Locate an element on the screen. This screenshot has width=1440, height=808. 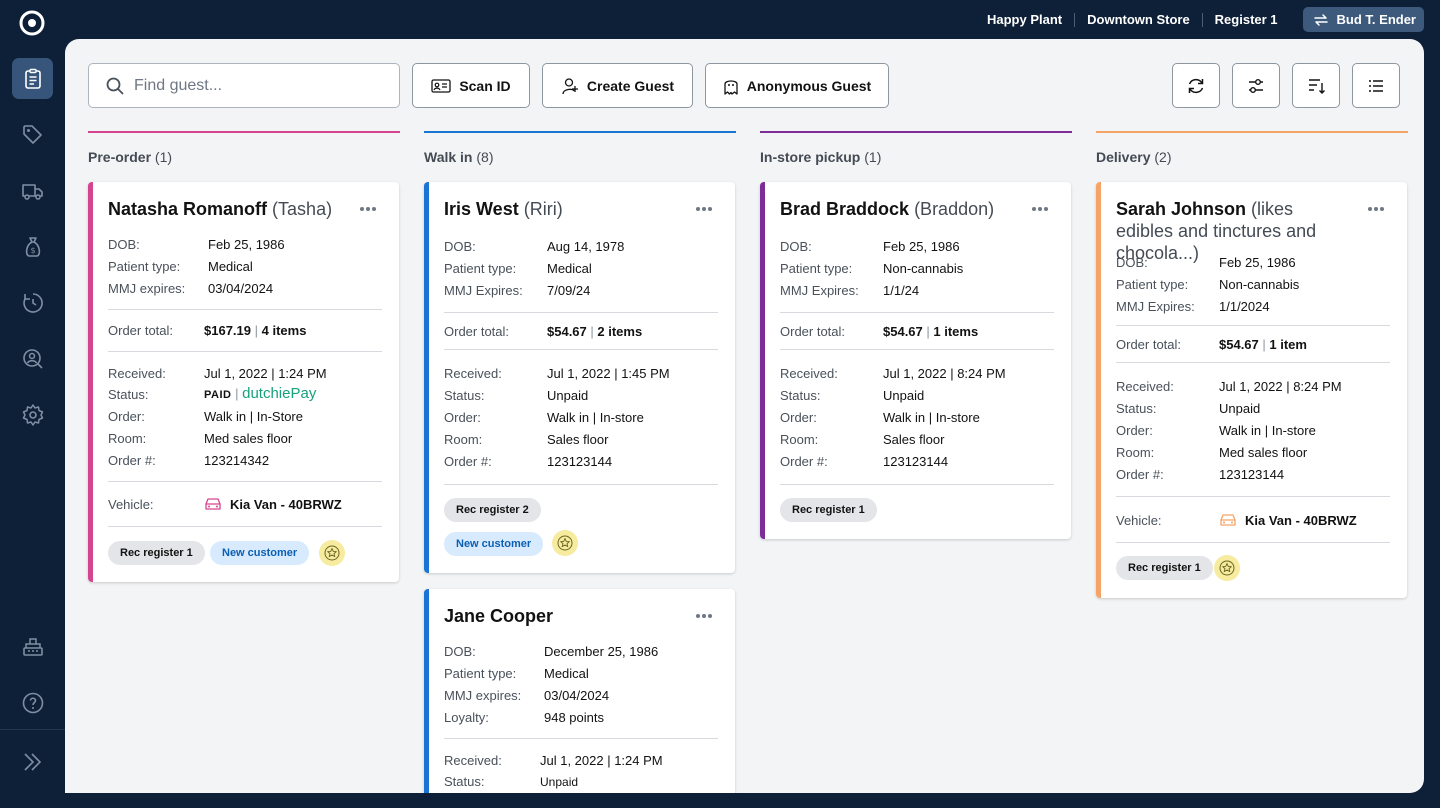
mmj-expires-value: 7/09/24 is located at coordinates (569, 290).